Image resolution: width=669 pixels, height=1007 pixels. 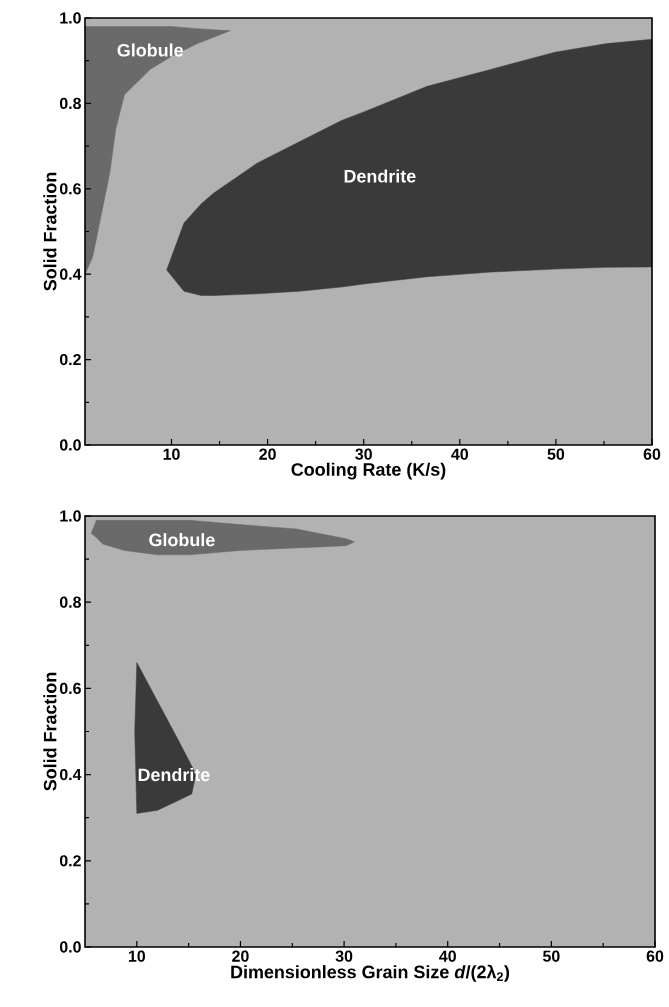 I want to click on annotation: Dendrite, so click(x=380, y=176).